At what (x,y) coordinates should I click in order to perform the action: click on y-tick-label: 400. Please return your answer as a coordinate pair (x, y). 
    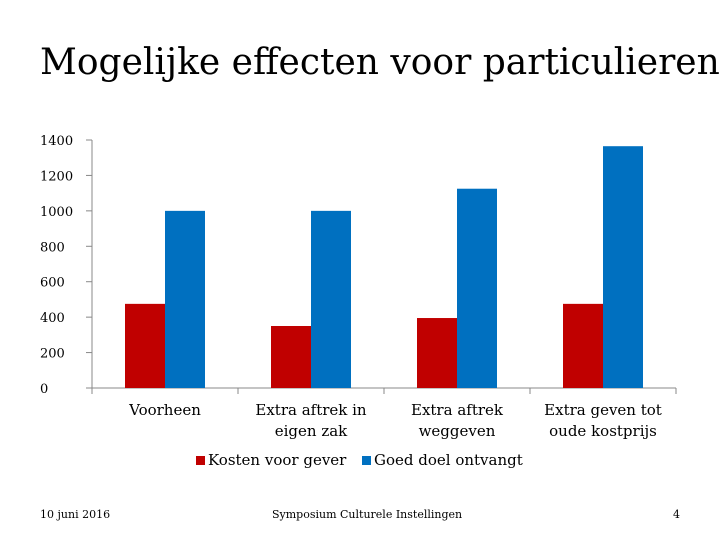
    Looking at the image, I should click on (52, 318).